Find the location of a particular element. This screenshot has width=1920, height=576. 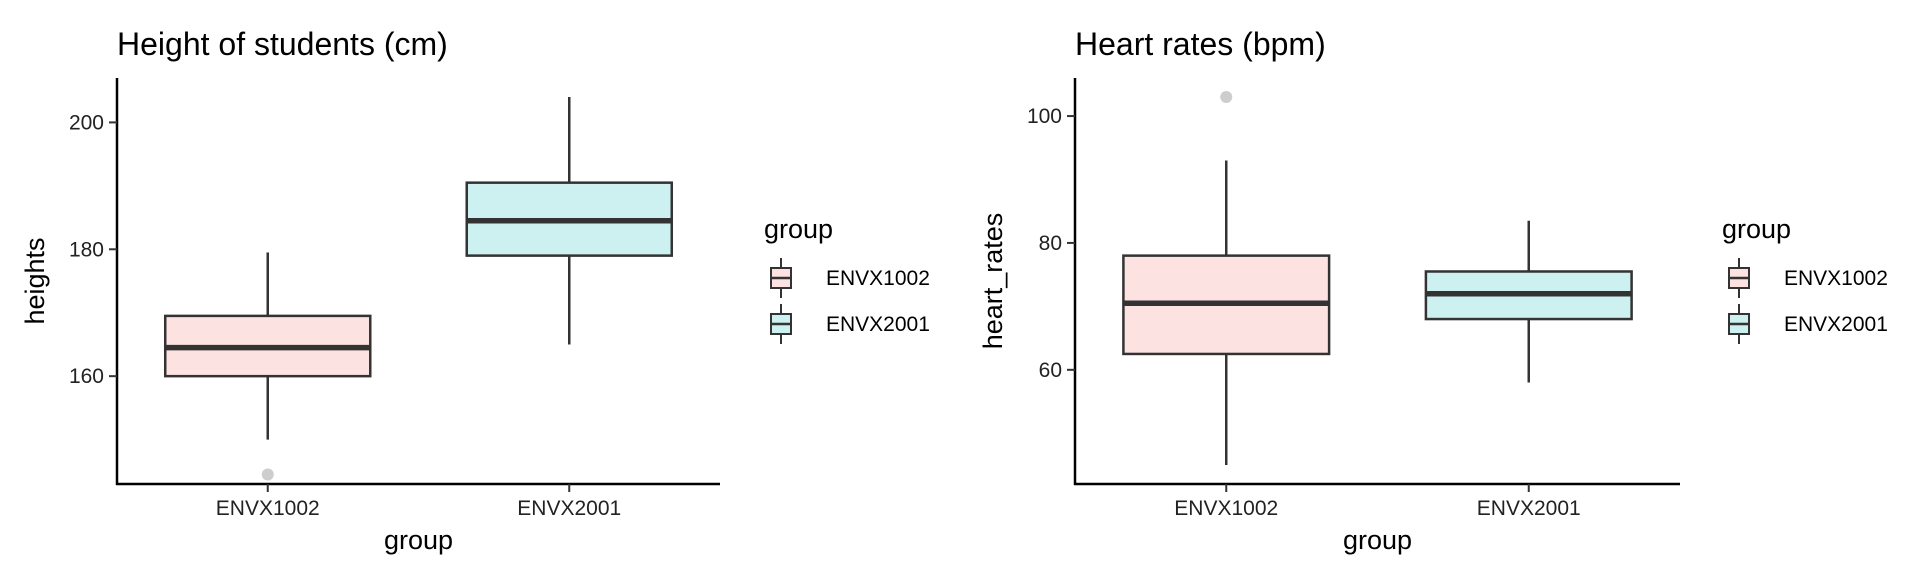

y-tick-label: 200 is located at coordinates (86, 122).